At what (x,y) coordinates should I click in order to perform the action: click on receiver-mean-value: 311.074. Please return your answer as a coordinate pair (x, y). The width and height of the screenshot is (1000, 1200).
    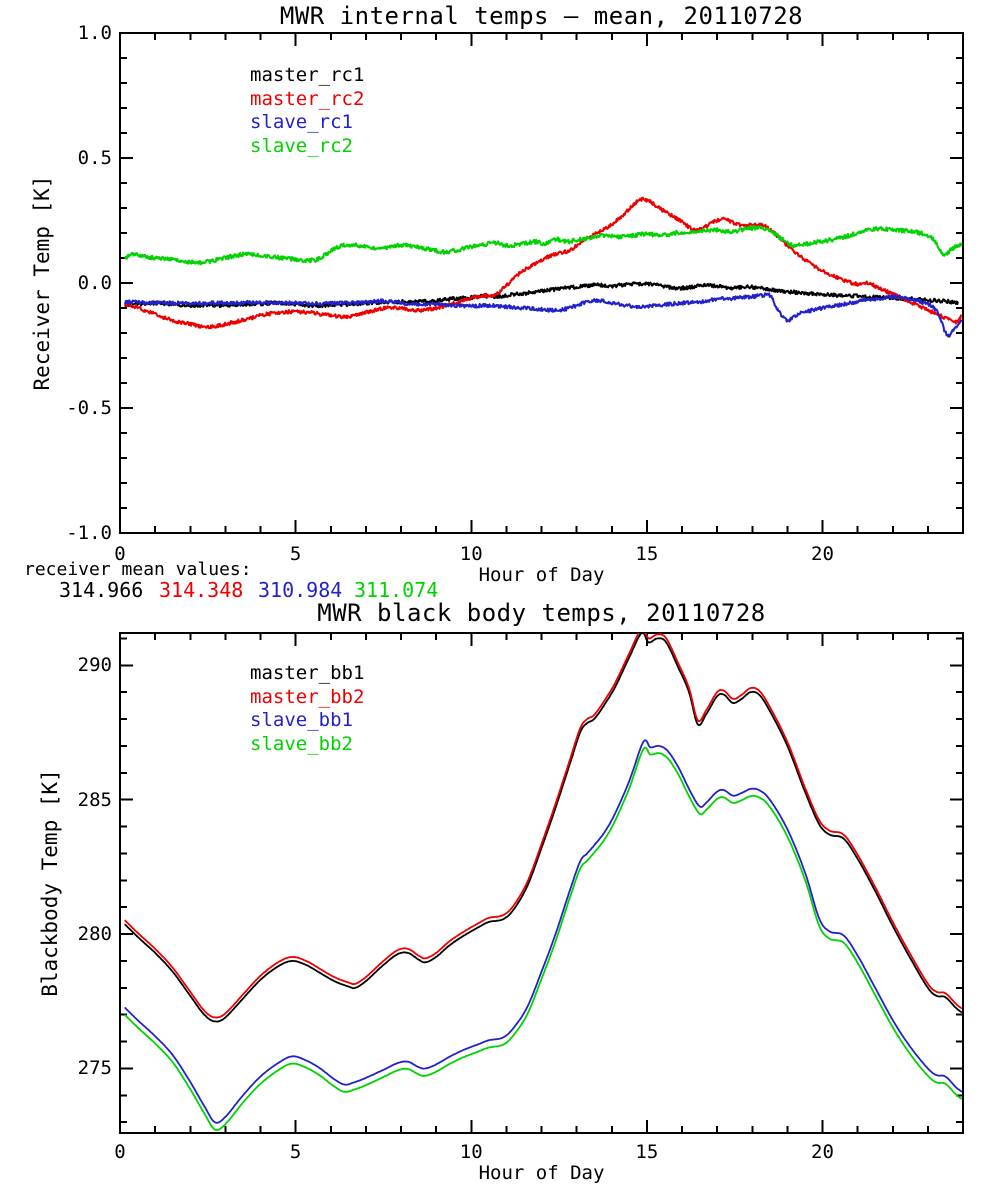
    Looking at the image, I should click on (396, 590).